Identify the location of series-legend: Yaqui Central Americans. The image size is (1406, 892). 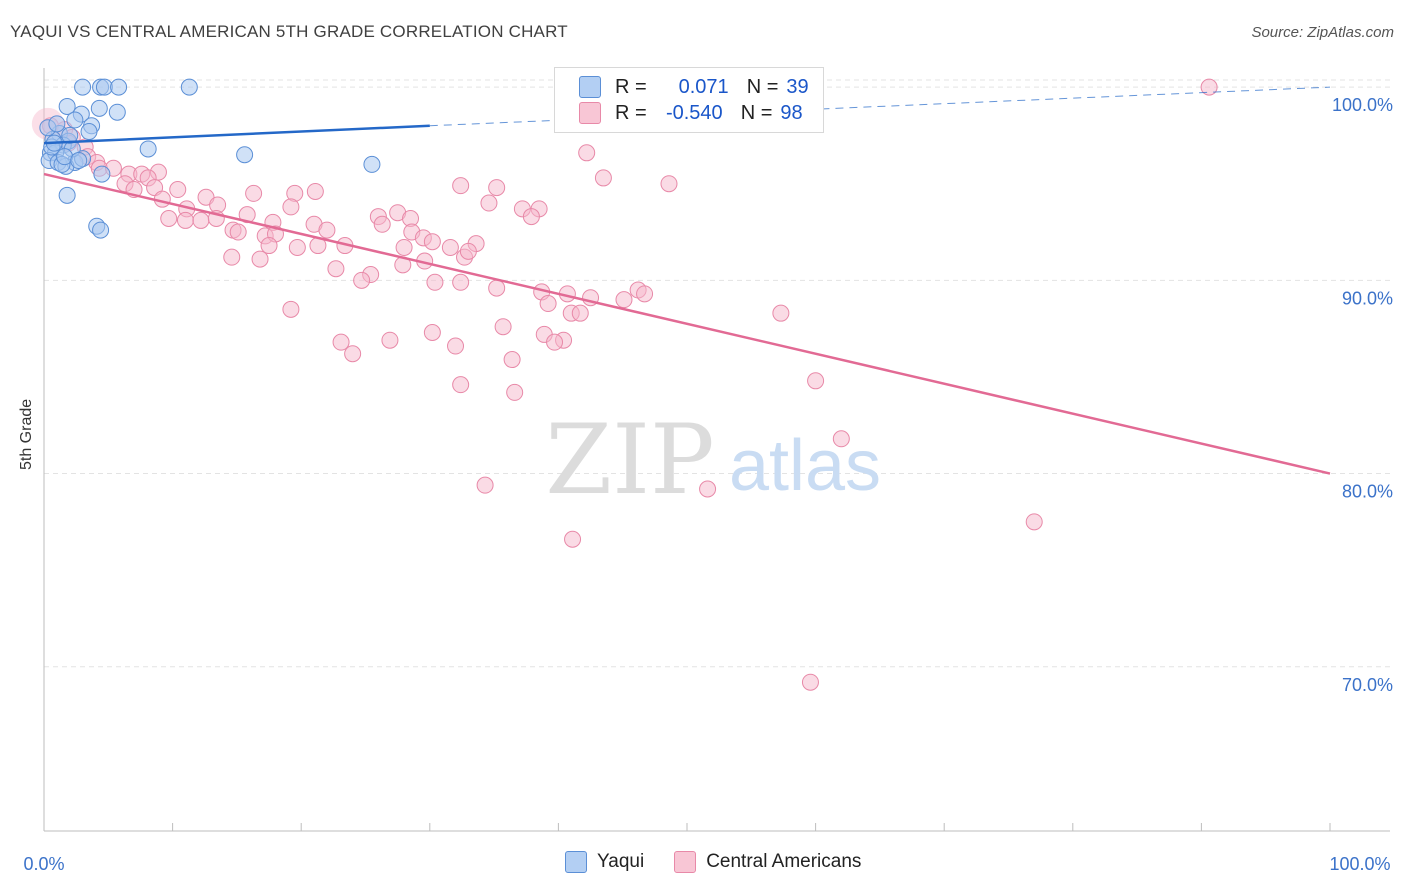
(713, 862).